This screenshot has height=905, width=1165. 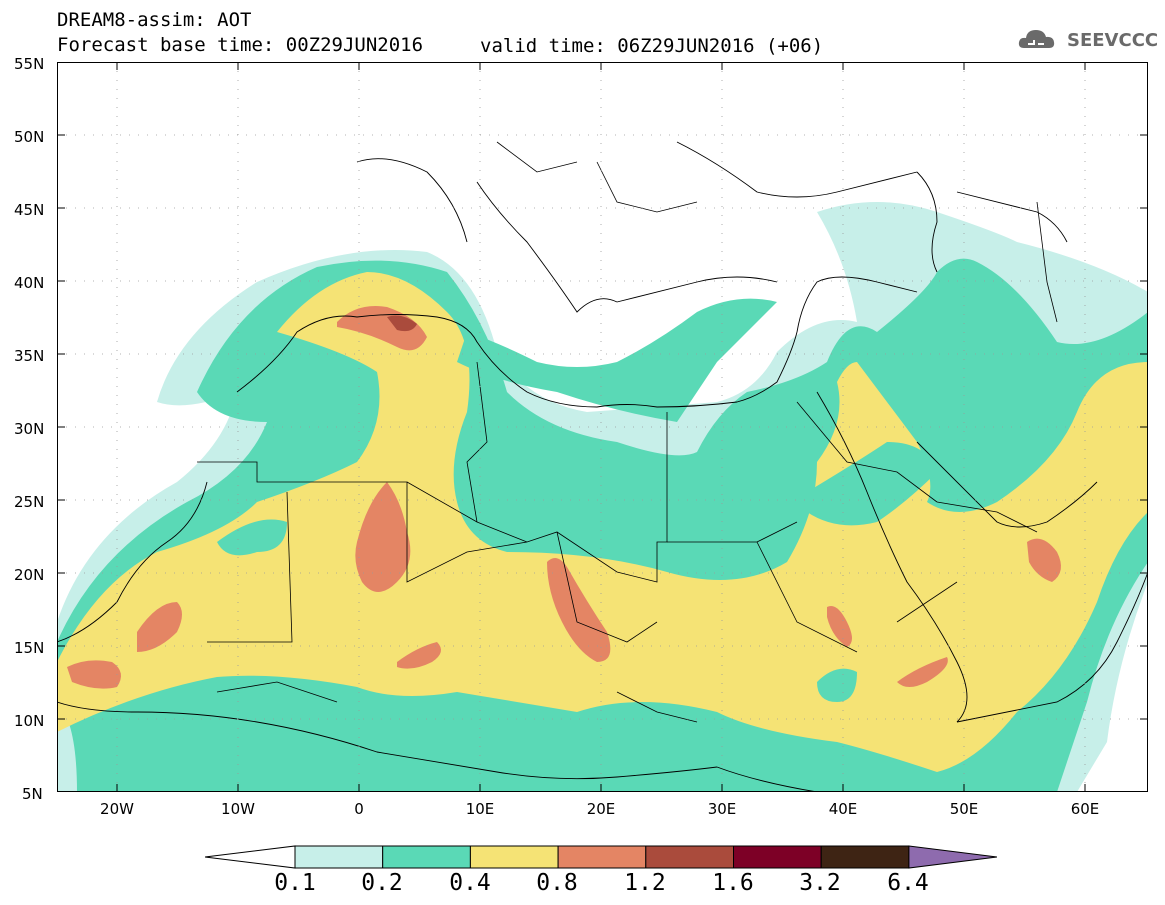 I want to click on lat-label: 5N, so click(x=32, y=794).